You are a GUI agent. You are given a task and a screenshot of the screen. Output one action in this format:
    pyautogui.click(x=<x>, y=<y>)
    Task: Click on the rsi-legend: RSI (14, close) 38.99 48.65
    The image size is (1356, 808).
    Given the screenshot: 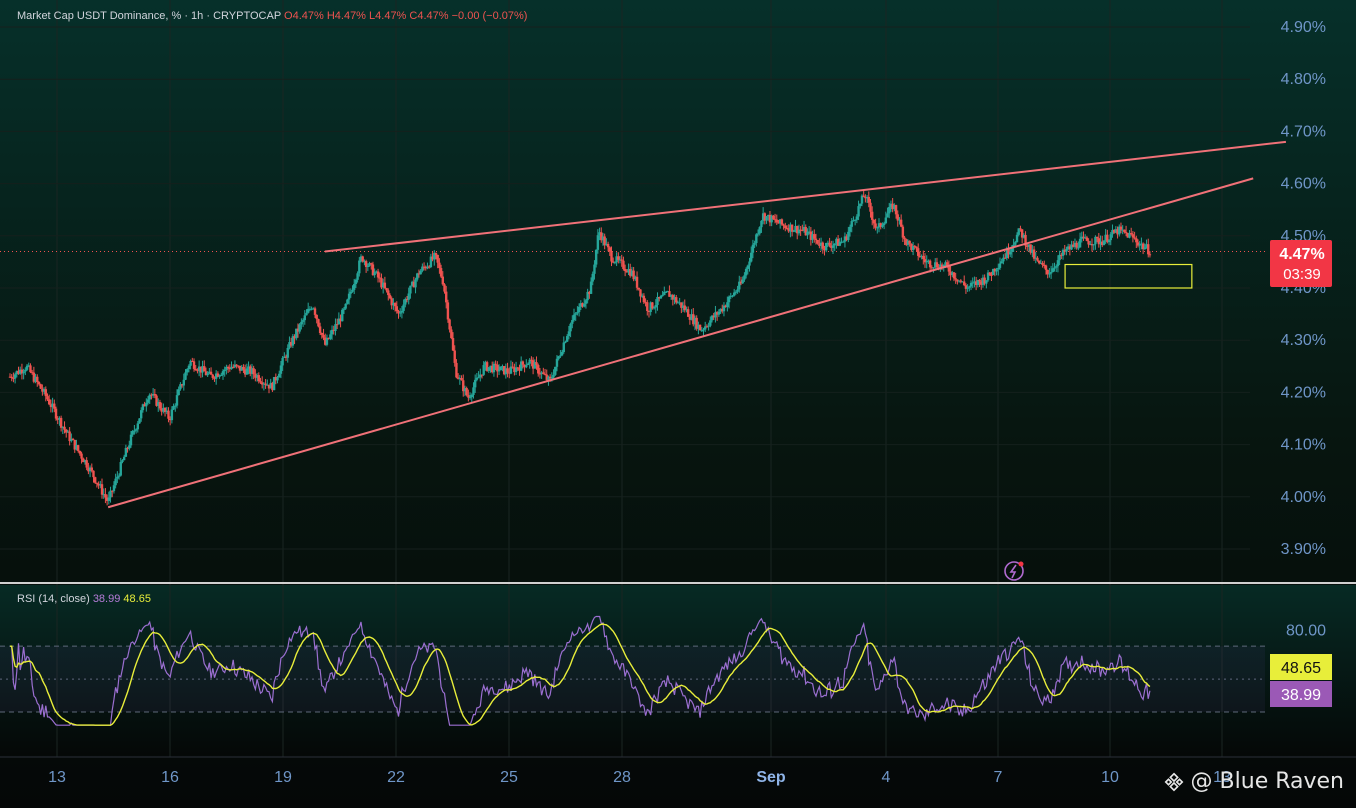 What is the action you would take?
    pyautogui.click(x=84, y=599)
    